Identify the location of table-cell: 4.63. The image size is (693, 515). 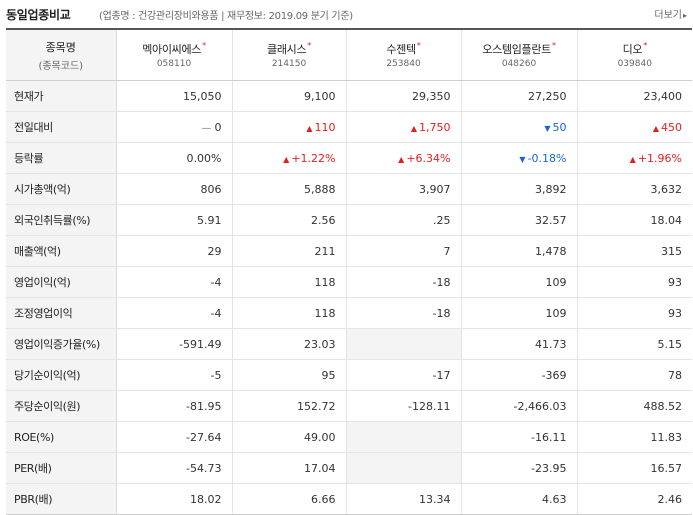
(519, 499).